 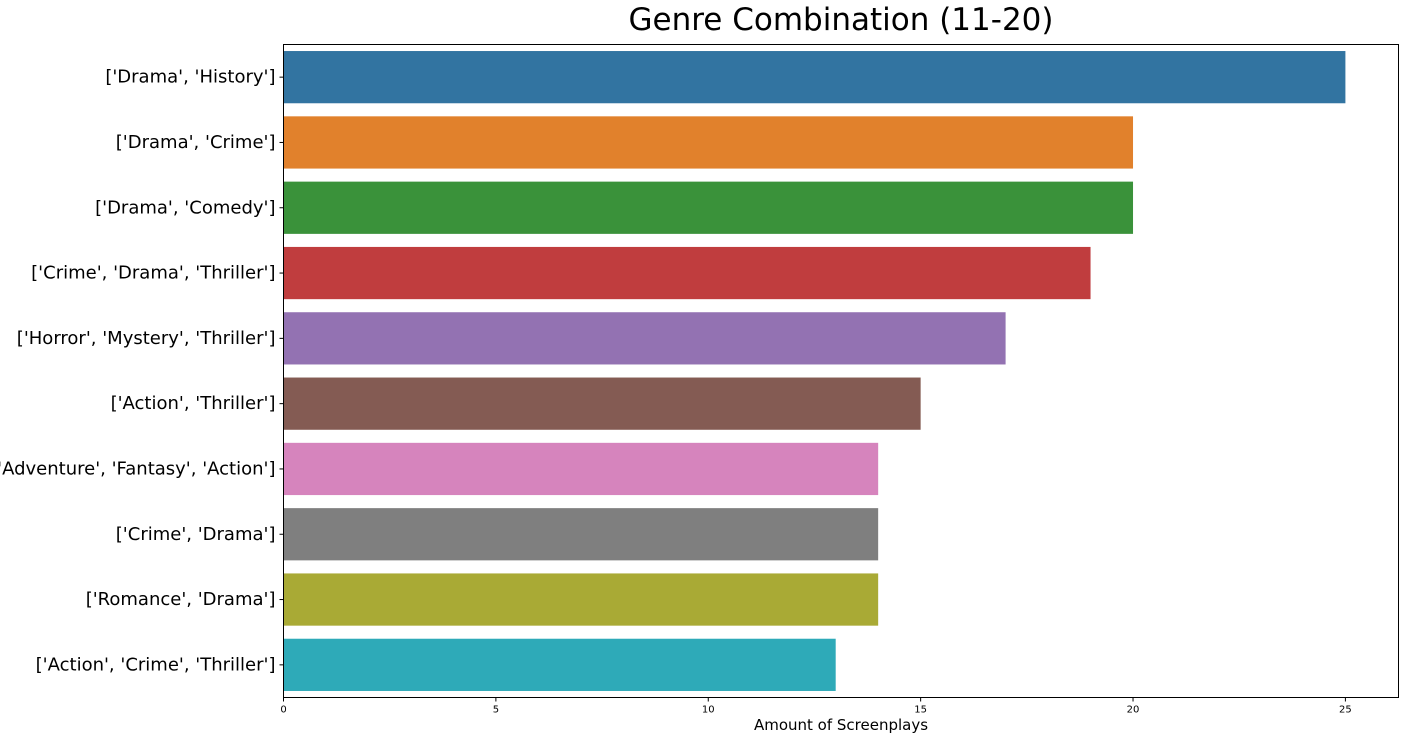 What do you see at coordinates (283, 710) in the screenshot?
I see `x-tick-label: 0` at bounding box center [283, 710].